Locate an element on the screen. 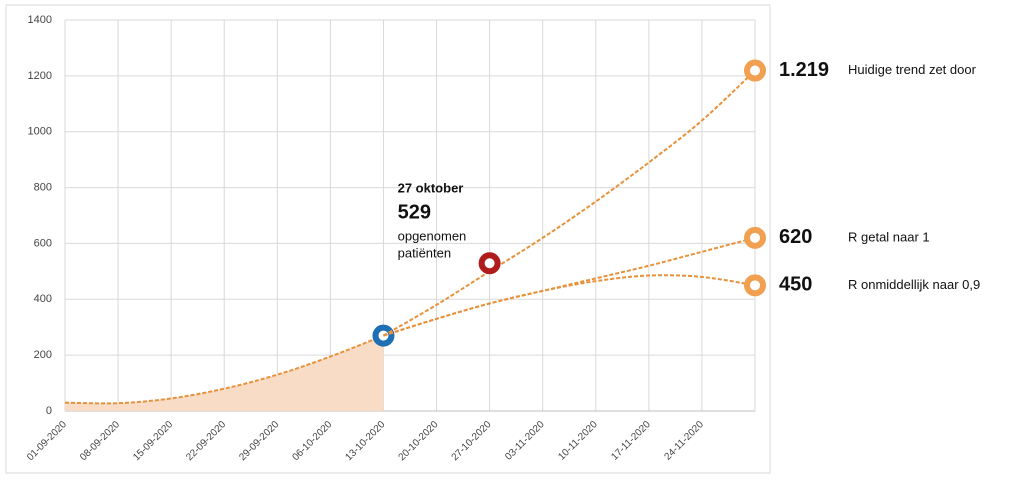  x-tick-label: 15-09-2020 is located at coordinates (153, 441).